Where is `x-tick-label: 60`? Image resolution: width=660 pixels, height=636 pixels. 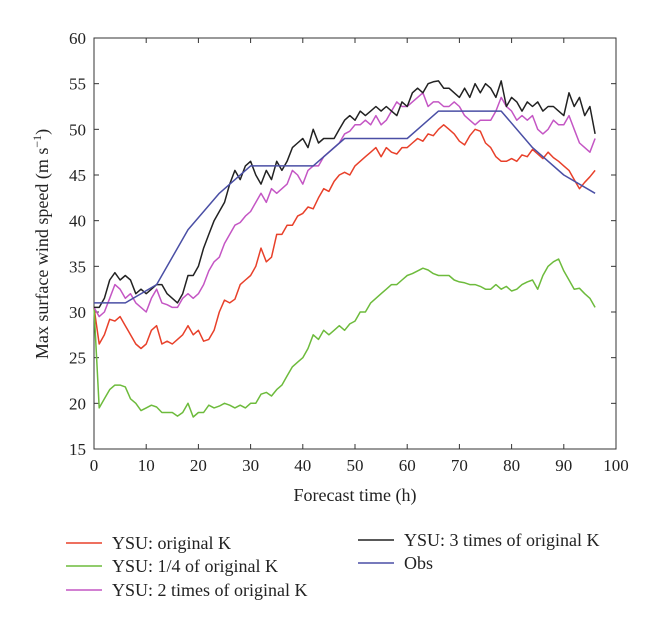
x-tick-label: 60 is located at coordinates (407, 465).